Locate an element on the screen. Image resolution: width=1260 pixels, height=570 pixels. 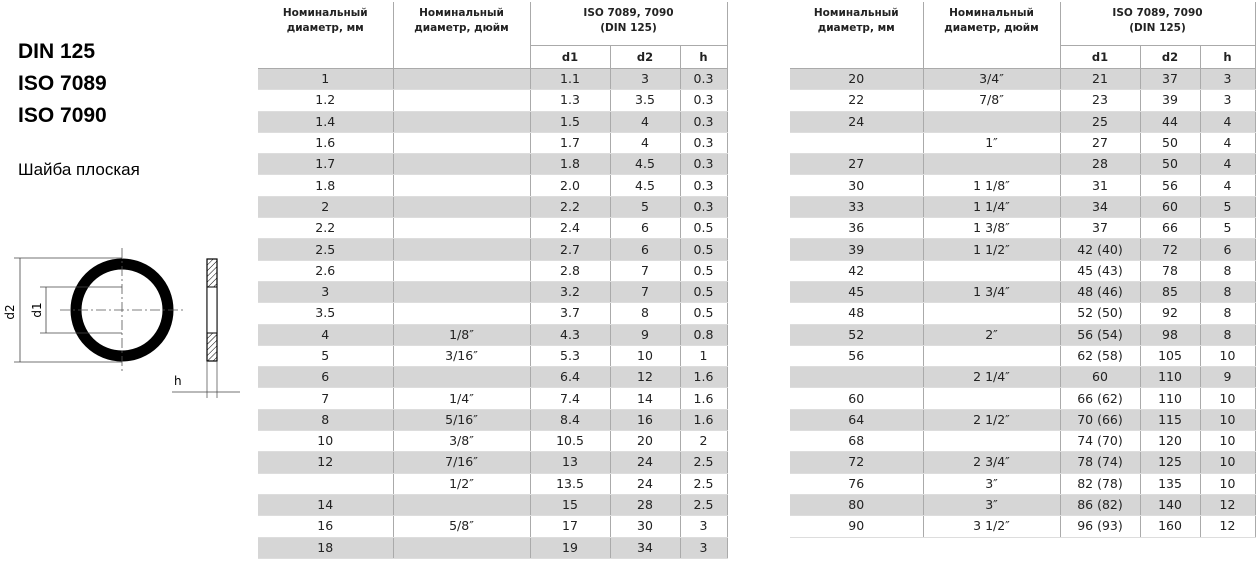
data-row: 14 15 28 2.5 is located at coordinates (493, 505).